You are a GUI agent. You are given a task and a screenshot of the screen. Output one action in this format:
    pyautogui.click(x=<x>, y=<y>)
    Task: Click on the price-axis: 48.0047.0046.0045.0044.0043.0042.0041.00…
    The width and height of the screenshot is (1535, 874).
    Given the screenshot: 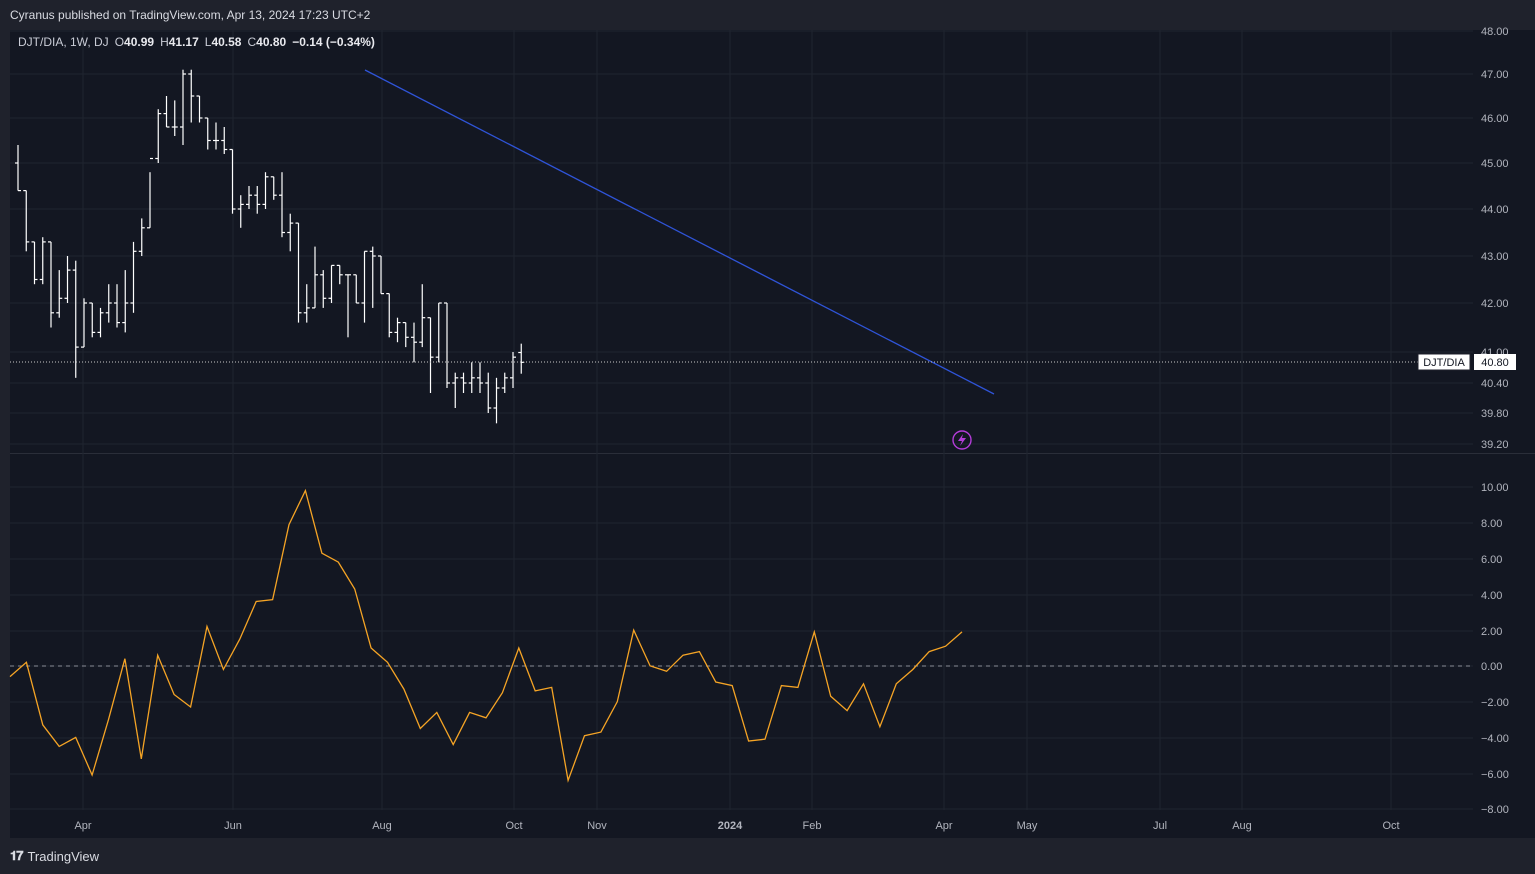 What is the action you would take?
    pyautogui.click(x=1495, y=238)
    